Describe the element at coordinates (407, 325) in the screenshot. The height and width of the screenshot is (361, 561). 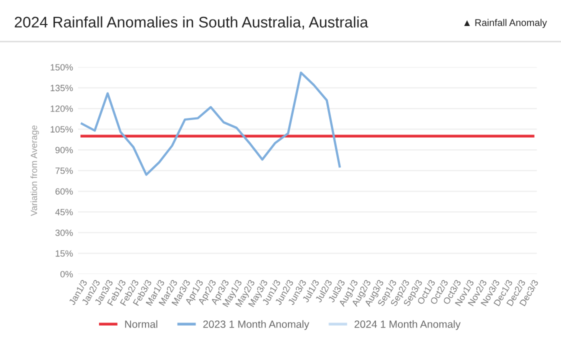
I see `legend-label: 2024 1 Month Anomaly` at that location.